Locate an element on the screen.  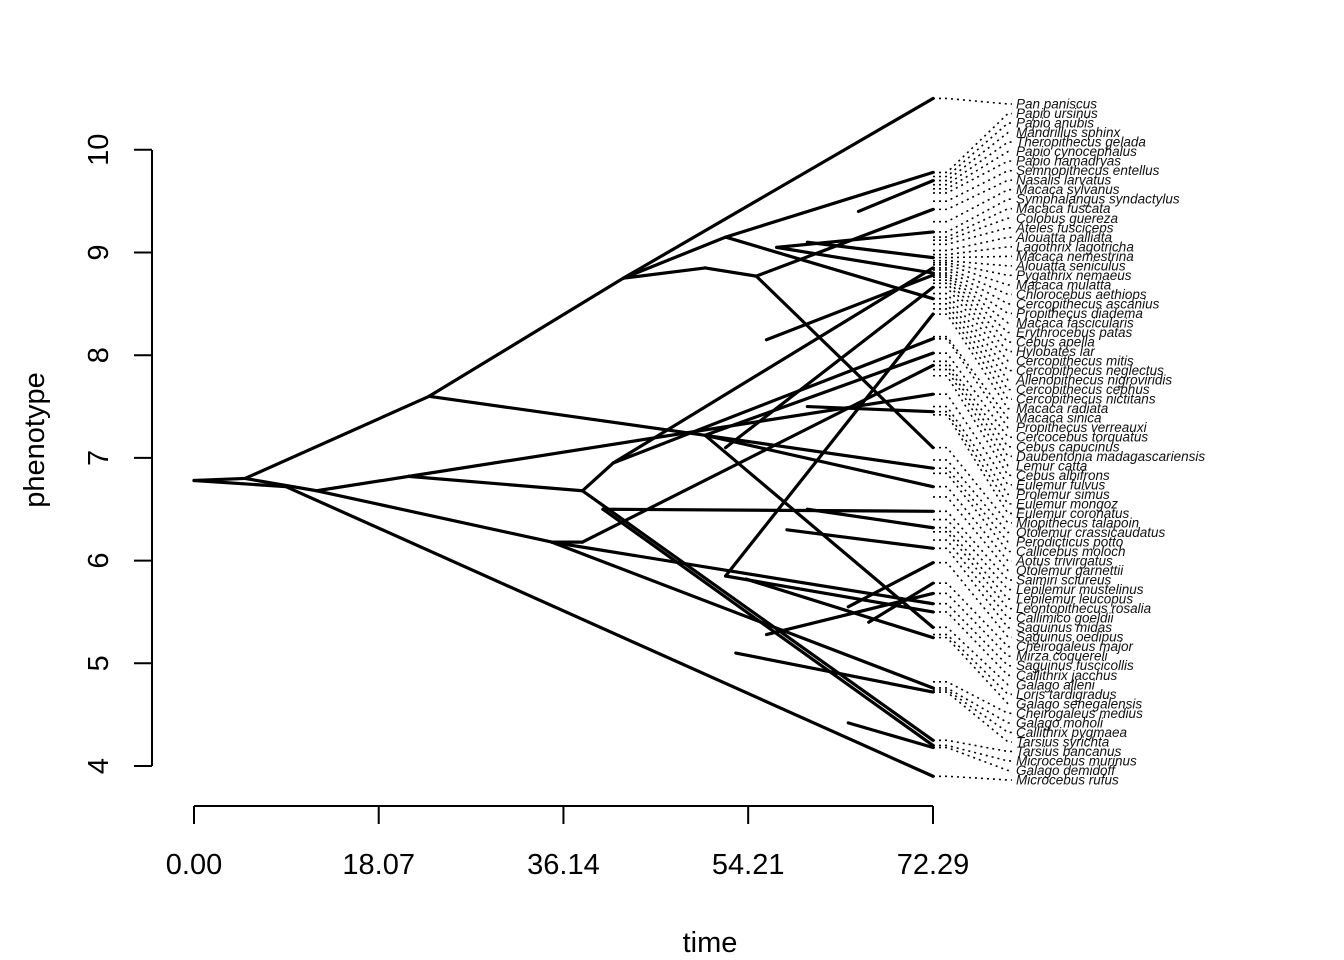
tip-label: Alouatta palliata is located at coordinates (1064, 237).